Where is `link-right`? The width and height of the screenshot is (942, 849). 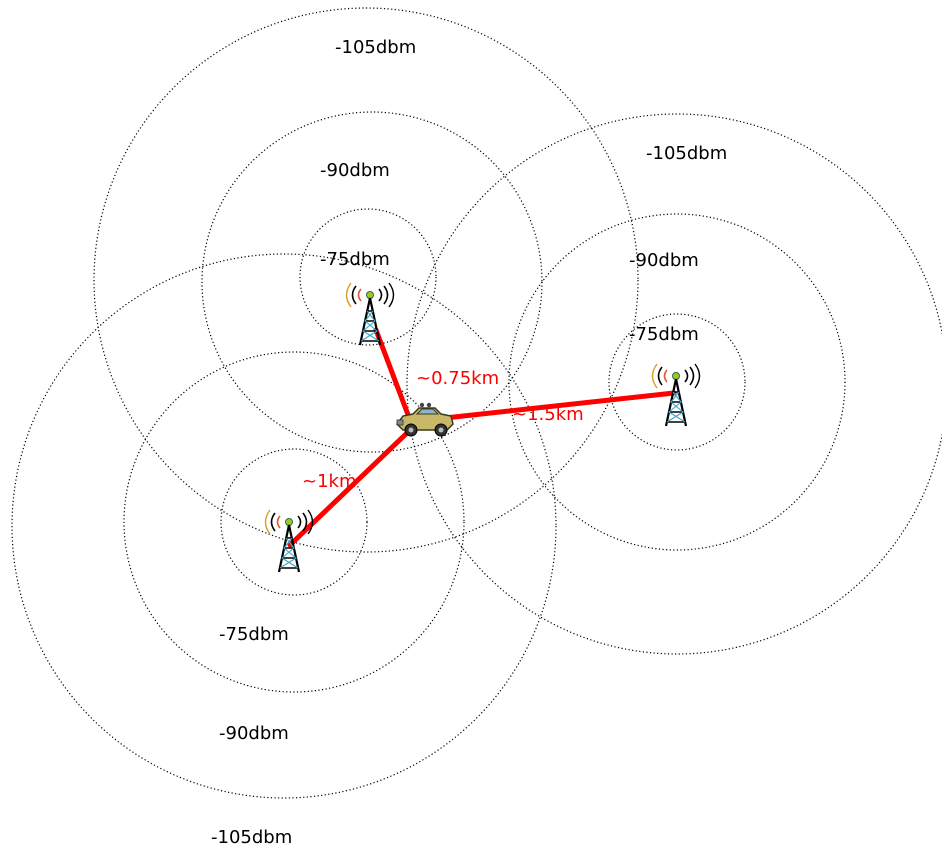 link-right is located at coordinates (559, 405).